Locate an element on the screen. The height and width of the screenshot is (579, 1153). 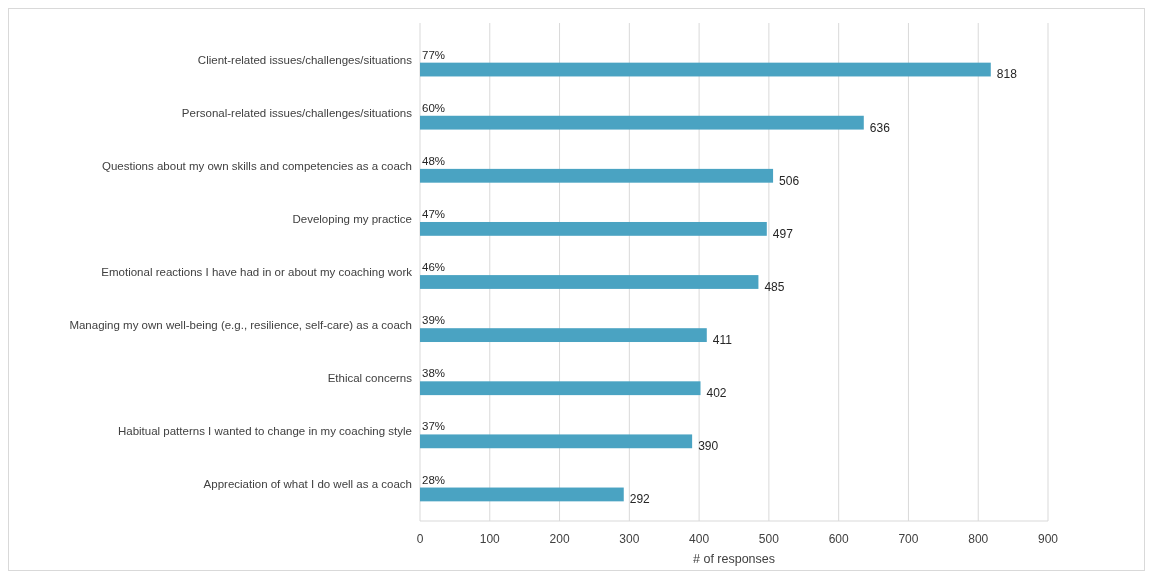
annotation: 47% is located at coordinates (434, 213).